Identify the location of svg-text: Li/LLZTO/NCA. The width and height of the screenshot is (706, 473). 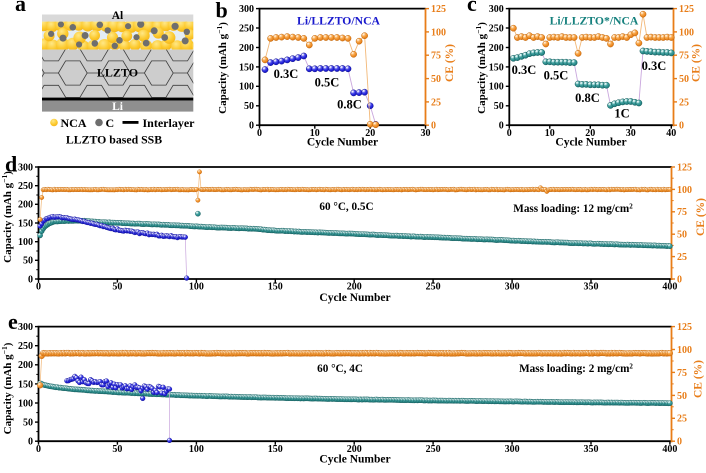
(338, 21).